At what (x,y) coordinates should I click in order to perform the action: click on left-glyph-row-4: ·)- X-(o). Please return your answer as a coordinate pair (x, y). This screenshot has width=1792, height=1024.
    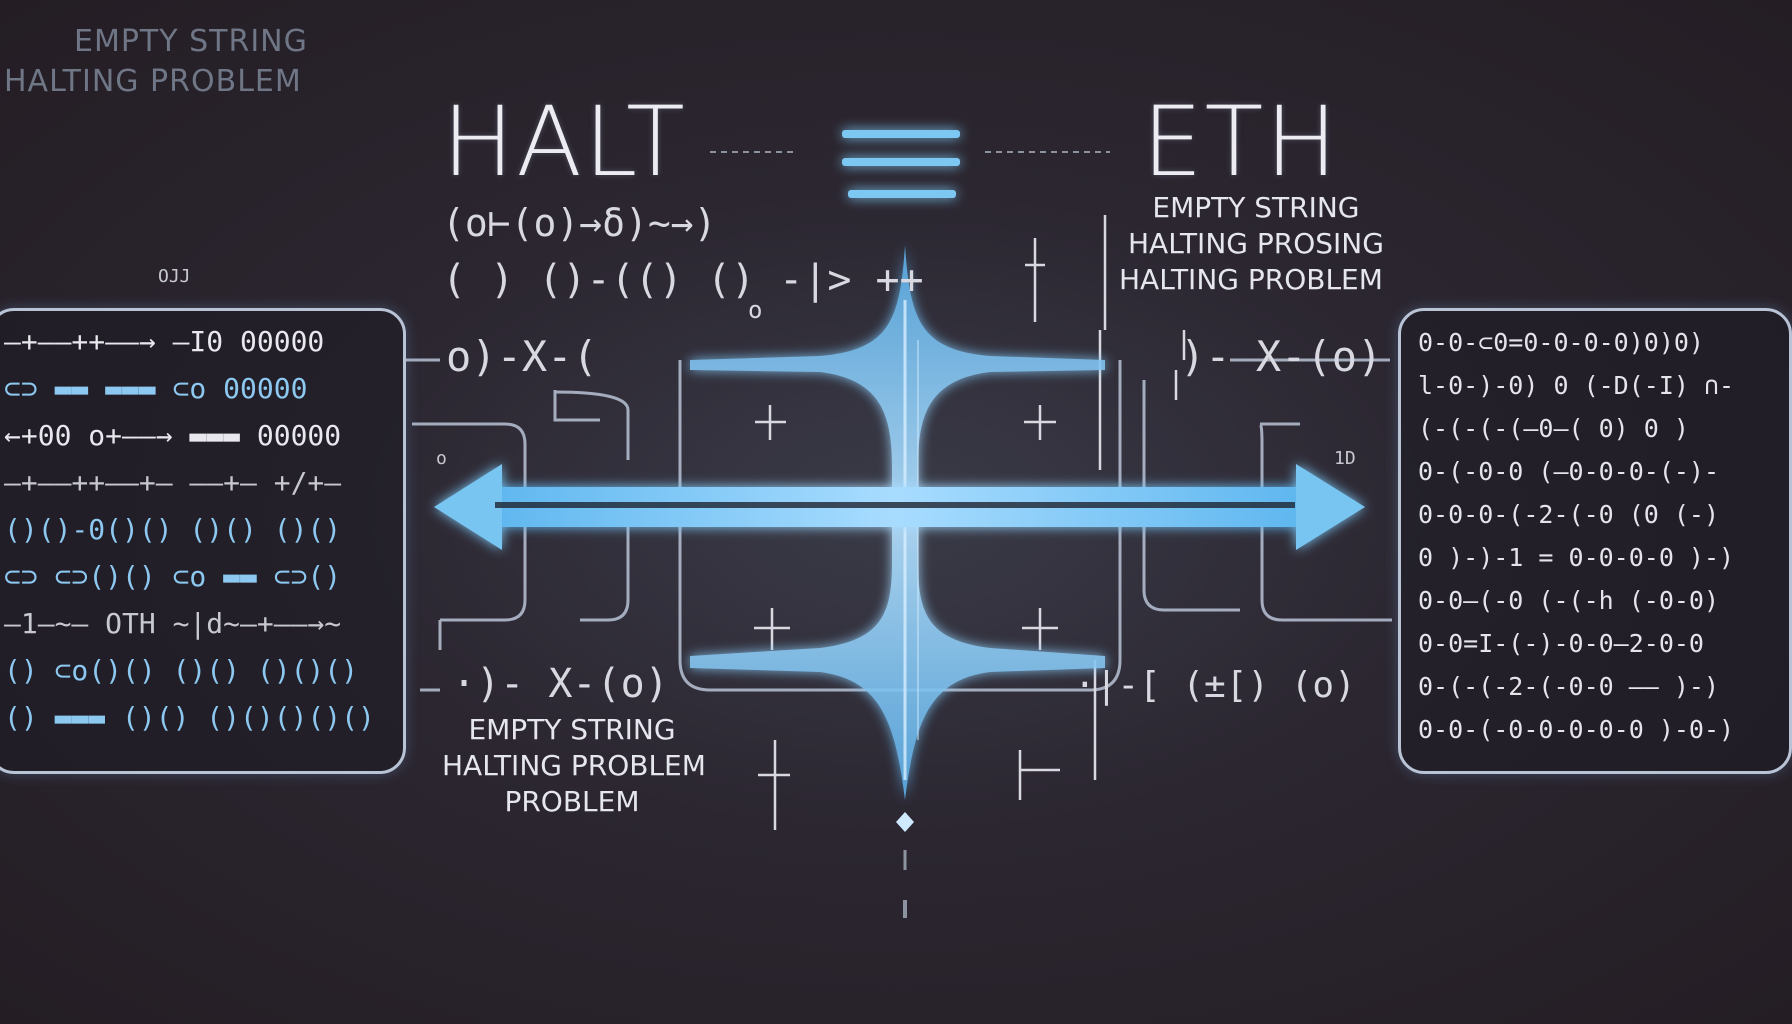
    Looking at the image, I should click on (560, 684).